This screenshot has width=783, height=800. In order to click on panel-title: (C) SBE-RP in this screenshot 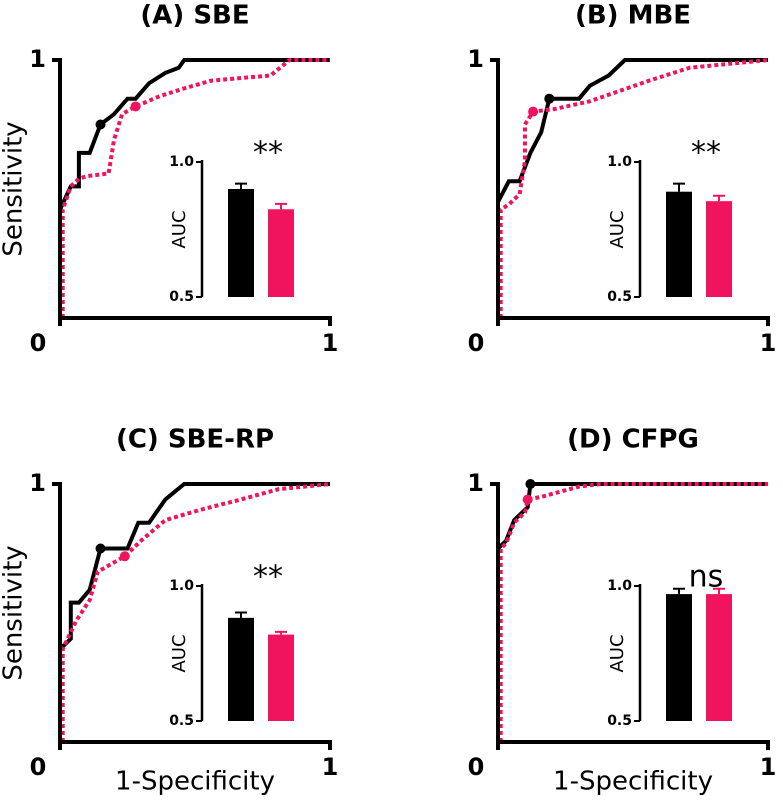, I will do `click(195, 440)`.